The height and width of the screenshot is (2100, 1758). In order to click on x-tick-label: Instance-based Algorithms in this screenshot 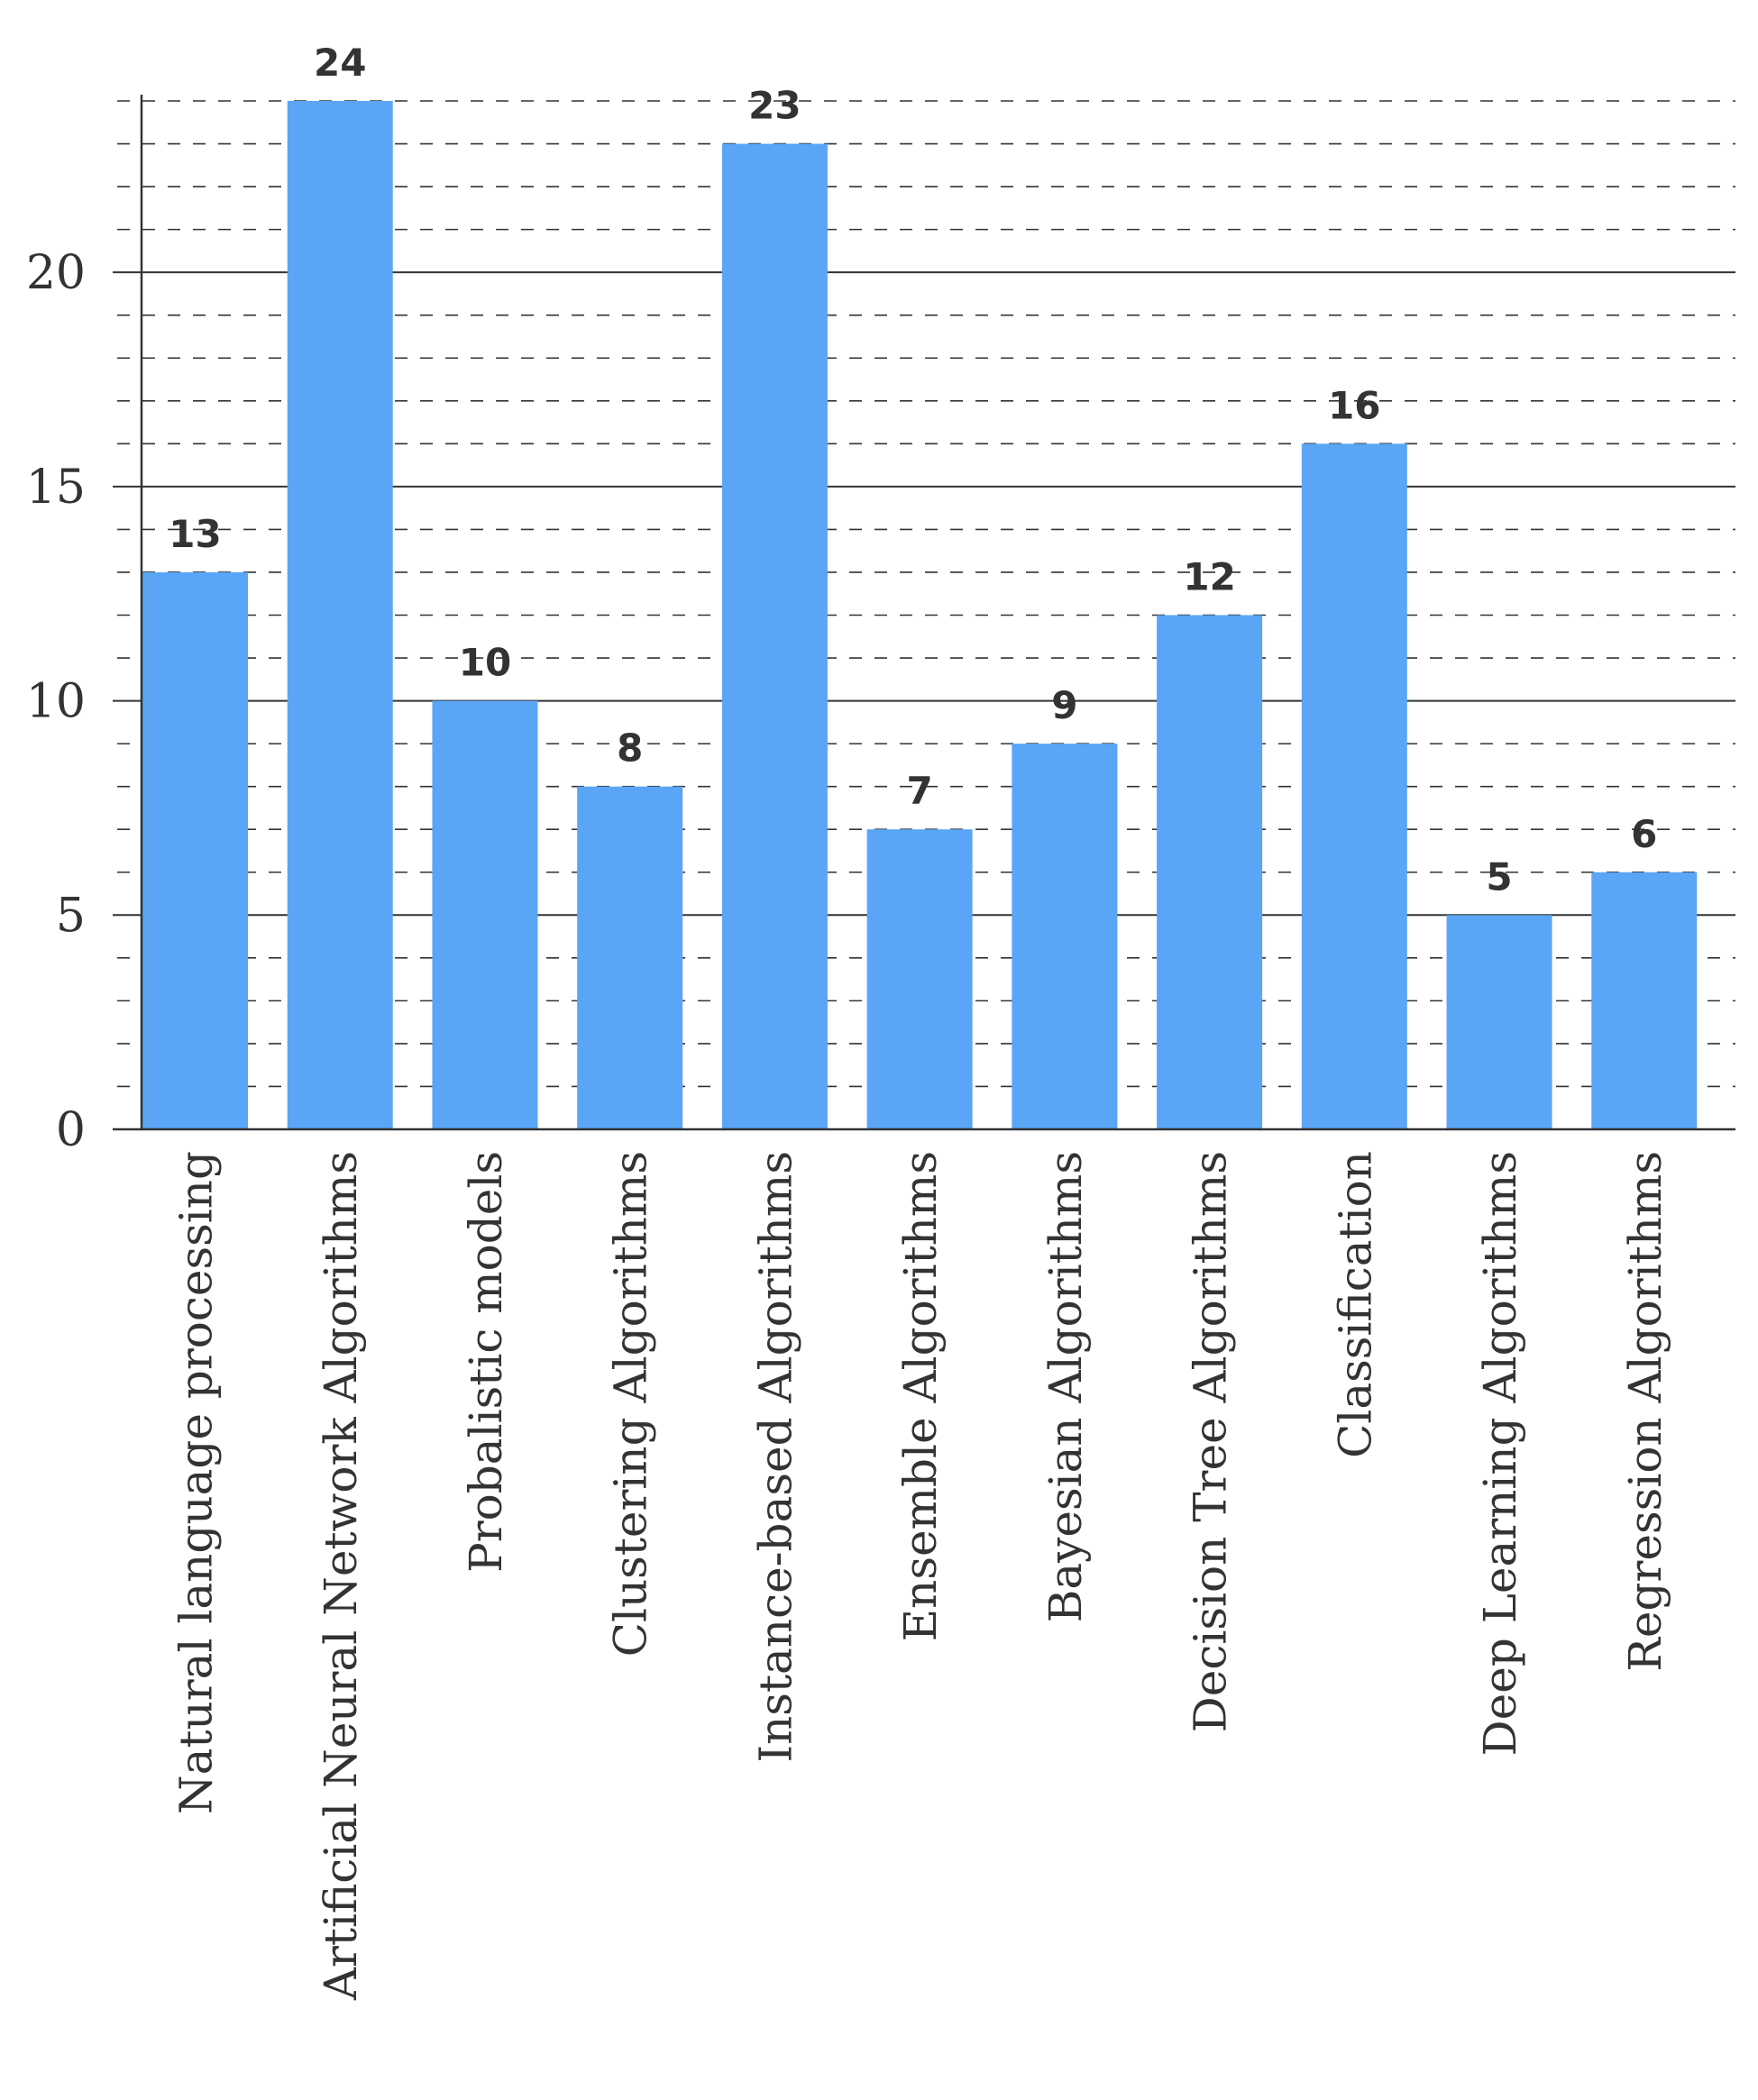, I will do `click(775, 1457)`.